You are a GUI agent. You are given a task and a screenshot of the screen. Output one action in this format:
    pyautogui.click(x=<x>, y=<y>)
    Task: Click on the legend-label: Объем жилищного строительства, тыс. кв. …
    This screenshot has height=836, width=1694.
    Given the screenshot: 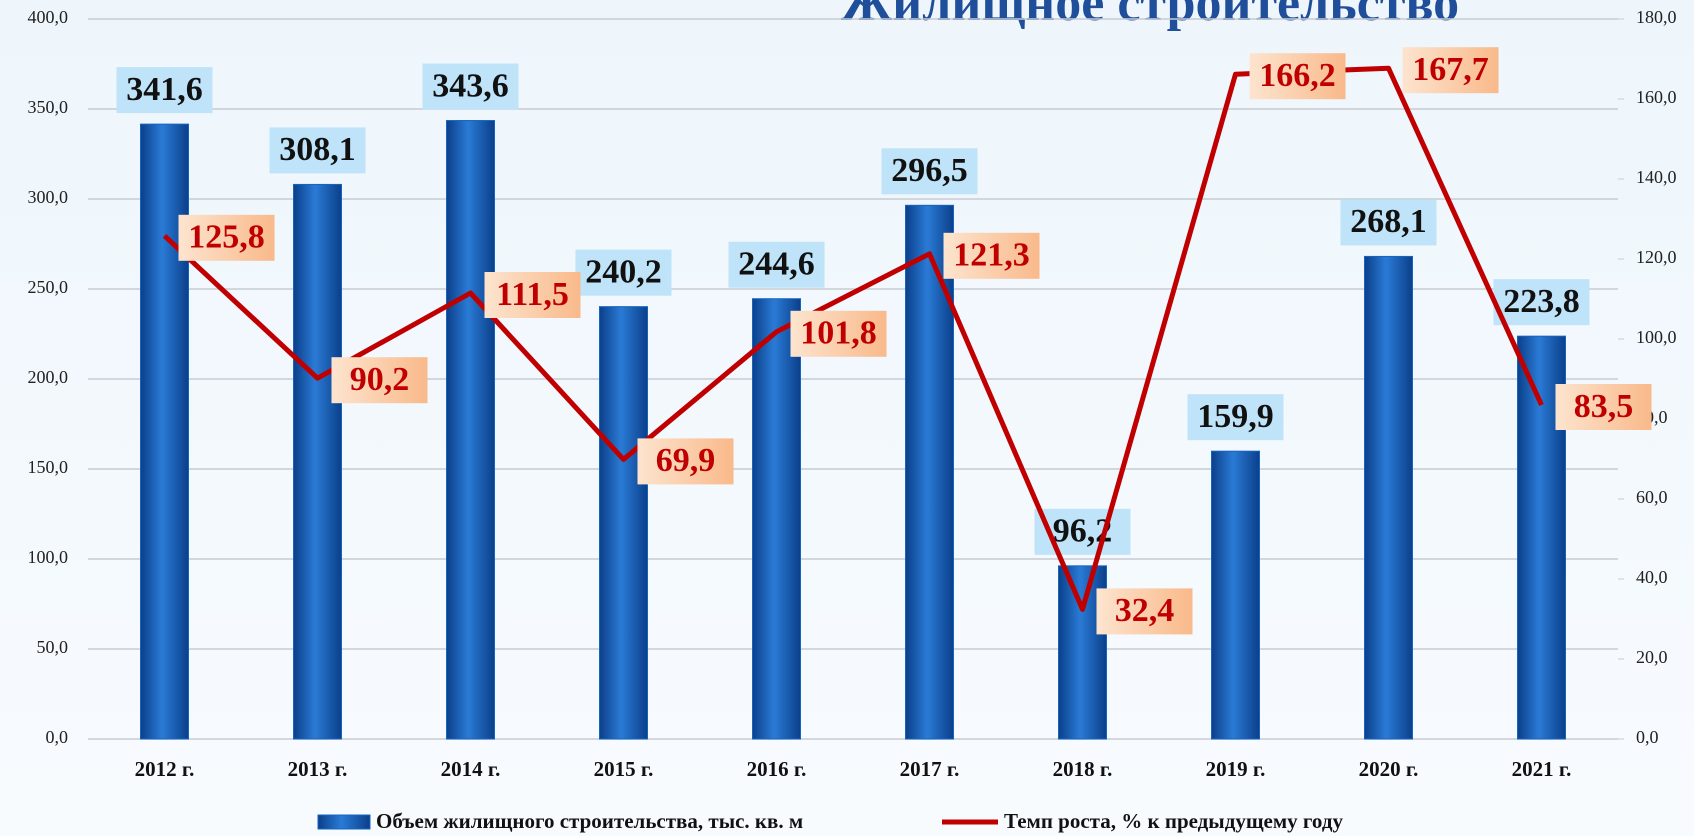 What is the action you would take?
    pyautogui.click(x=589, y=821)
    